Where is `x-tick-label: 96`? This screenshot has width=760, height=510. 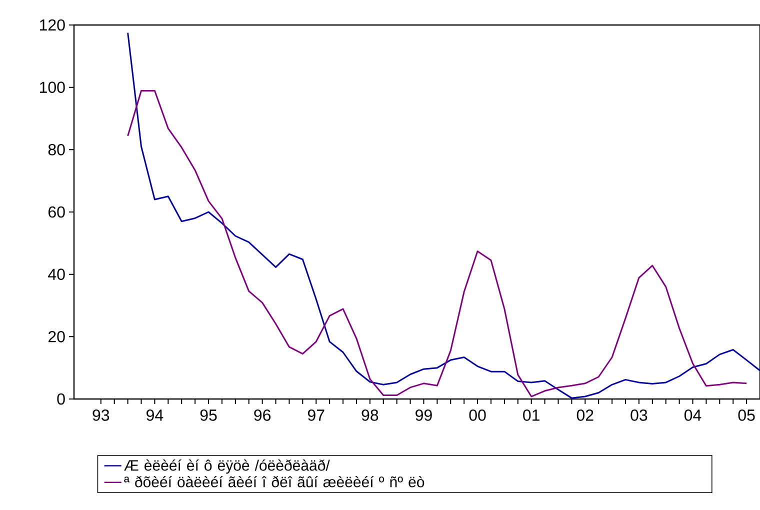 x-tick-label: 96 is located at coordinates (262, 415).